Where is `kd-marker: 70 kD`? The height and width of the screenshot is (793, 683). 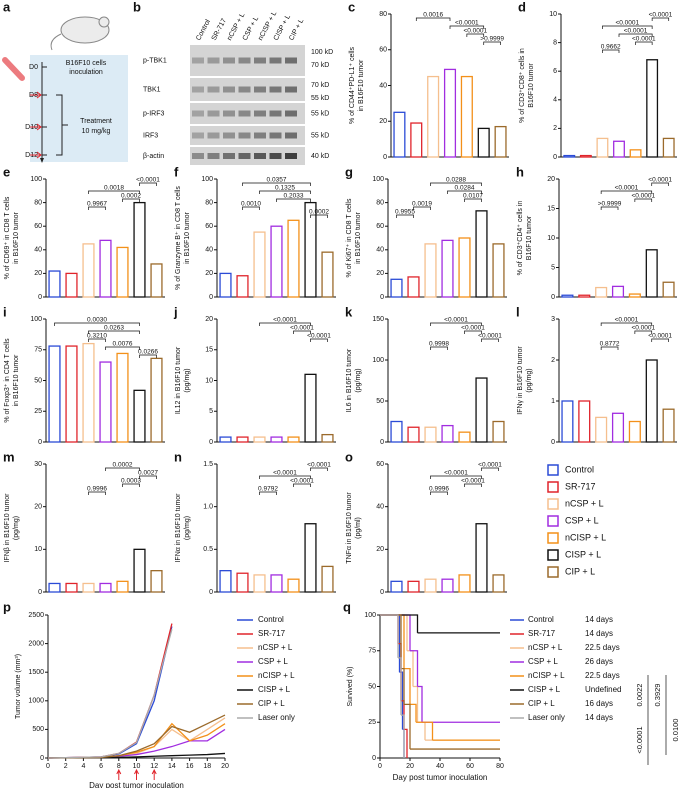
kd-marker: 70 kD is located at coordinates (320, 85).